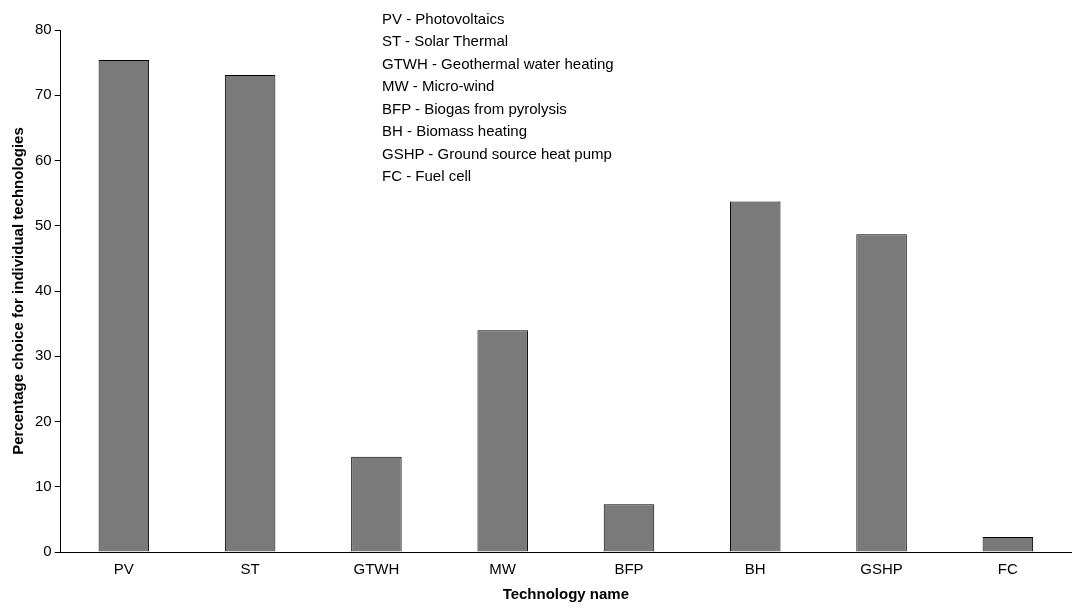  Describe the element at coordinates (881, 569) in the screenshot. I see `x-tick-label: GSHP` at that location.